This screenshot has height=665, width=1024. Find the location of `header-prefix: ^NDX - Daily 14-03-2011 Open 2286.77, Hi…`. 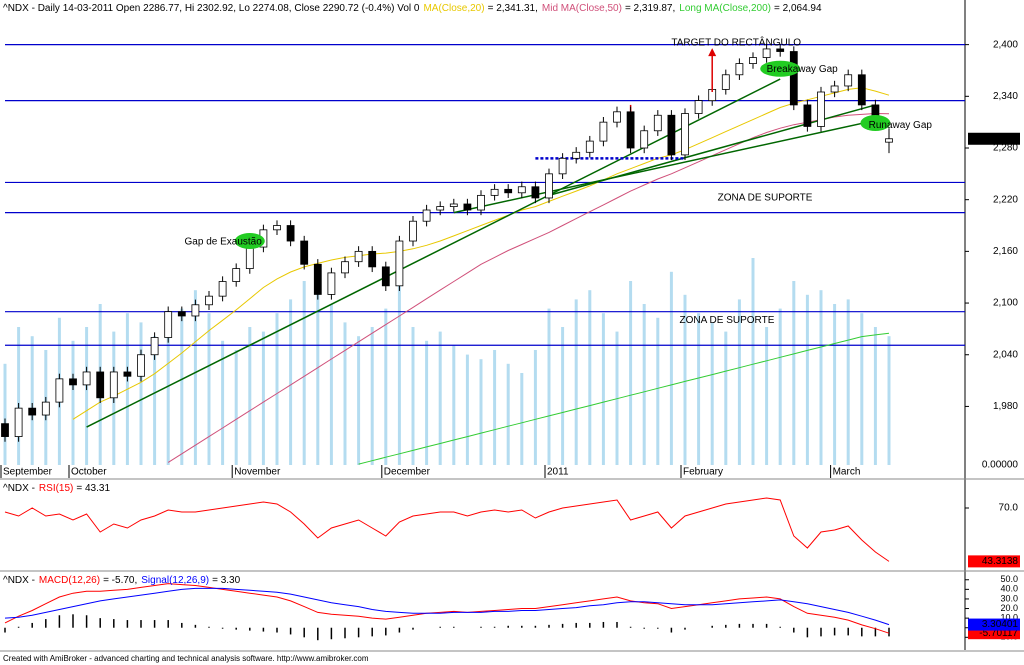

header-prefix: ^NDX - Daily 14-03-2011 Open 2286.77, Hi… is located at coordinates (211, 8).